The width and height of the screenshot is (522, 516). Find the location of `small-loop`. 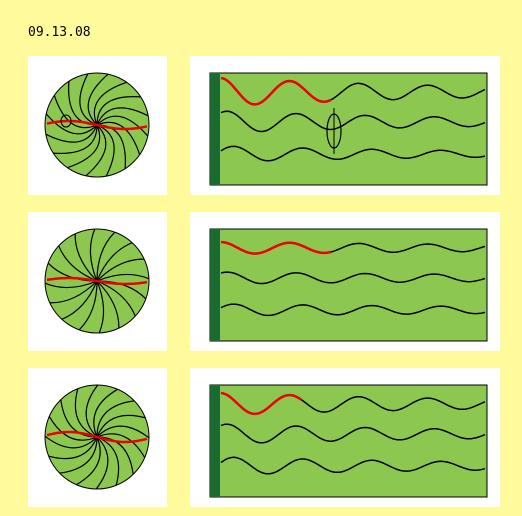

small-loop is located at coordinates (66, 121).